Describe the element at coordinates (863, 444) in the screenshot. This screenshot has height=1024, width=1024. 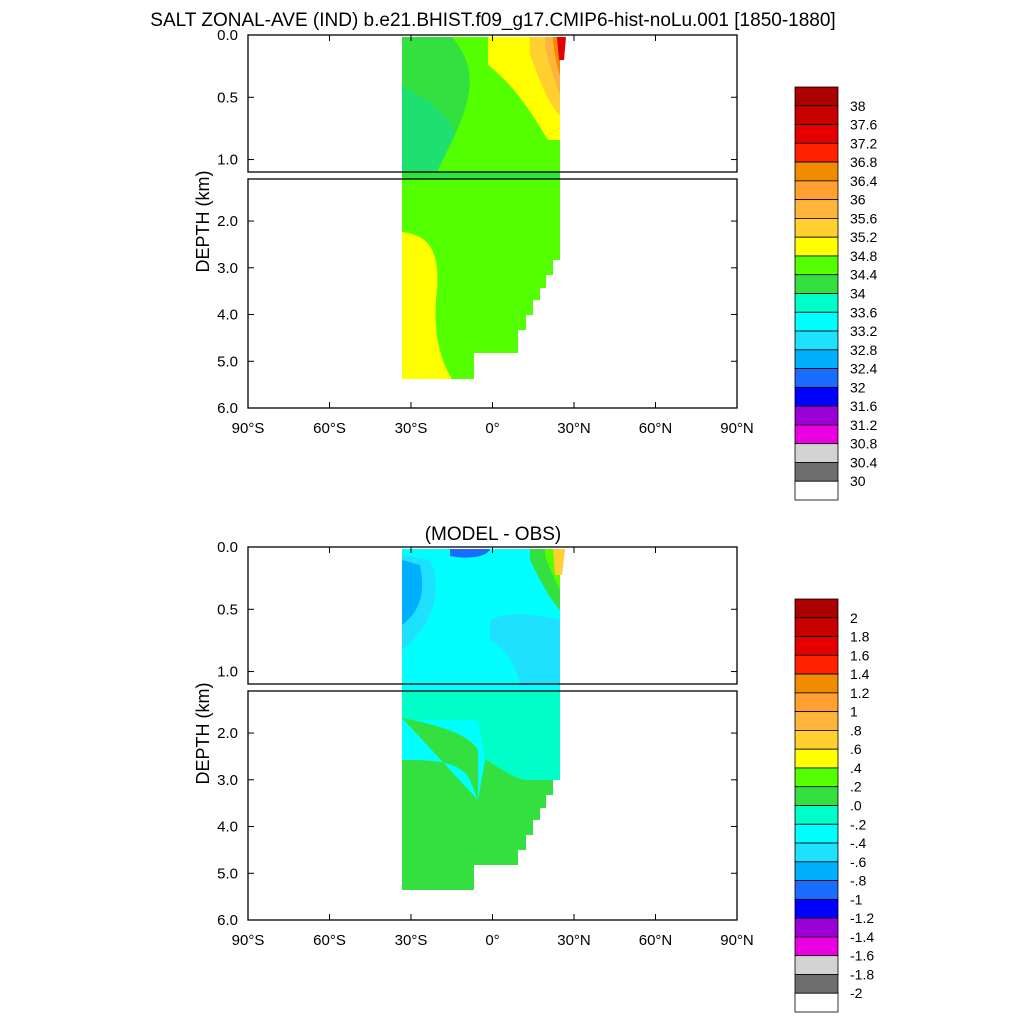
I see `salt-colorbar-label: 30.8` at that location.